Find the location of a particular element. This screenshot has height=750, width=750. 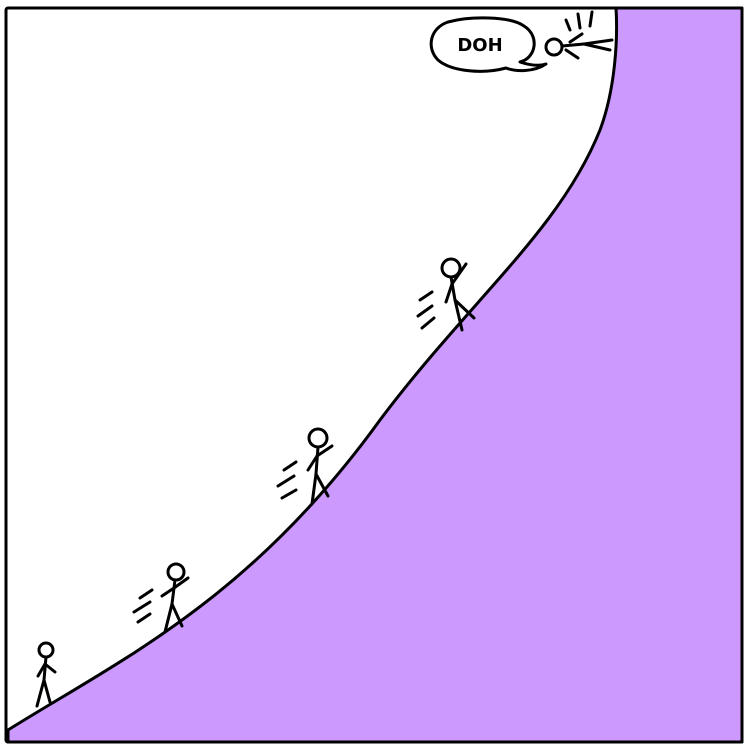

speech-bubble: DOH is located at coordinates (488, 44).